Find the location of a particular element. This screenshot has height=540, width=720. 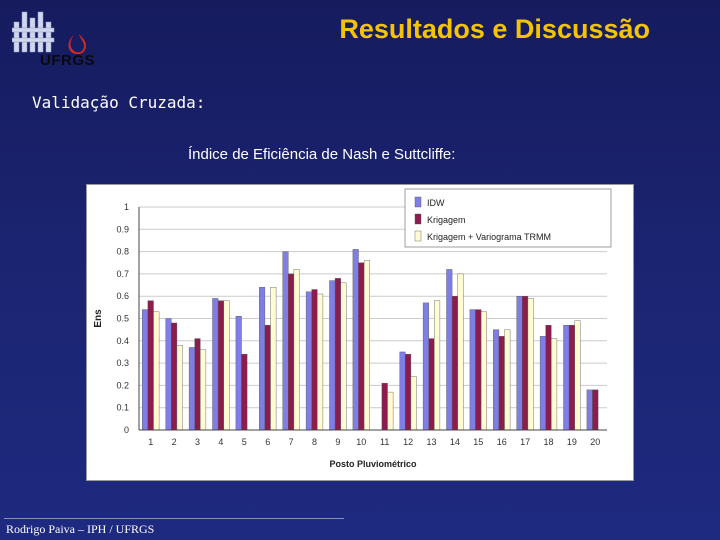

x-tick-label: 6 is located at coordinates (267, 442).